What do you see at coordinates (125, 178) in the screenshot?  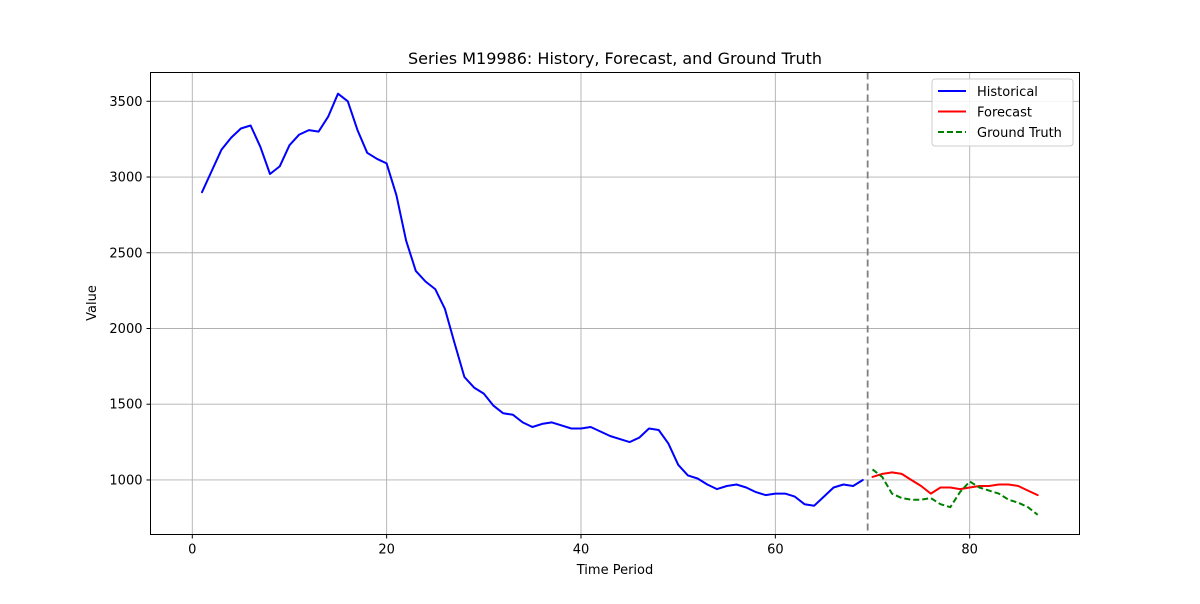 I see `y-tick-label: 3000` at bounding box center [125, 178].